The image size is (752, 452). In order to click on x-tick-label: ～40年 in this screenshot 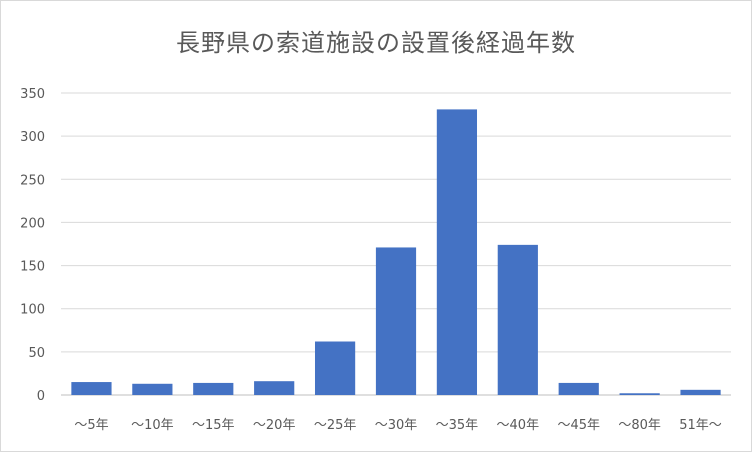, I will do `click(518, 425)`.